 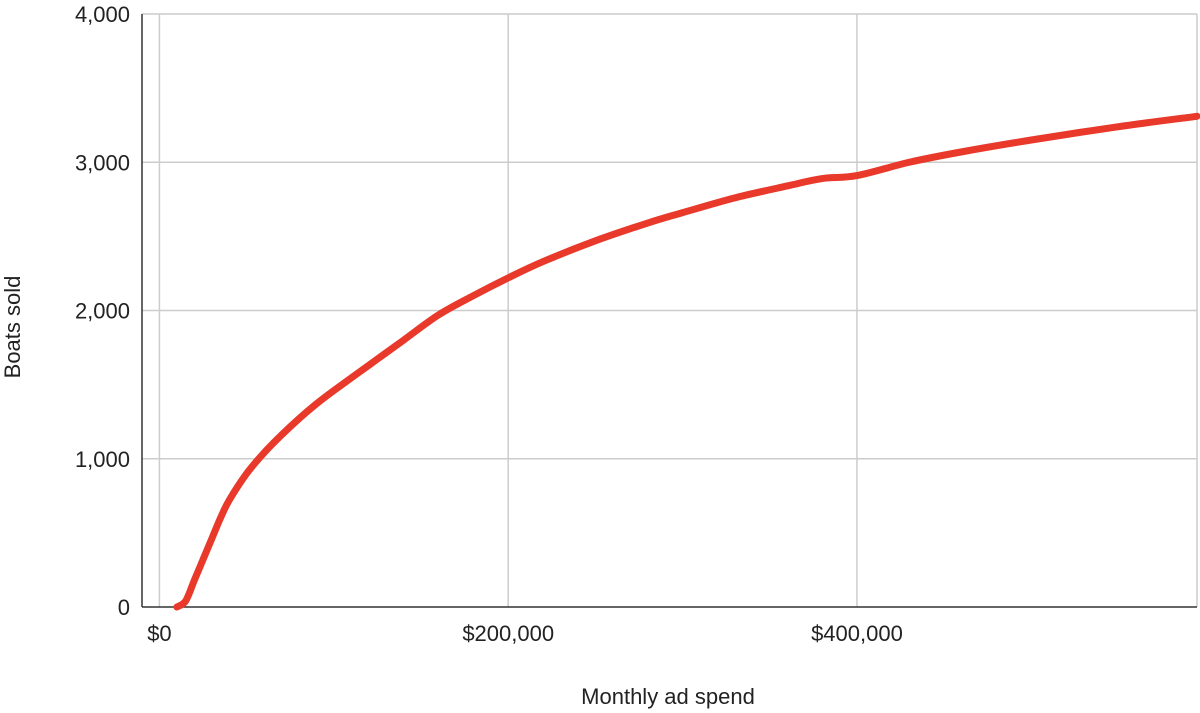 What do you see at coordinates (102, 311) in the screenshot?
I see `y-tick-label: 2,000` at bounding box center [102, 311].